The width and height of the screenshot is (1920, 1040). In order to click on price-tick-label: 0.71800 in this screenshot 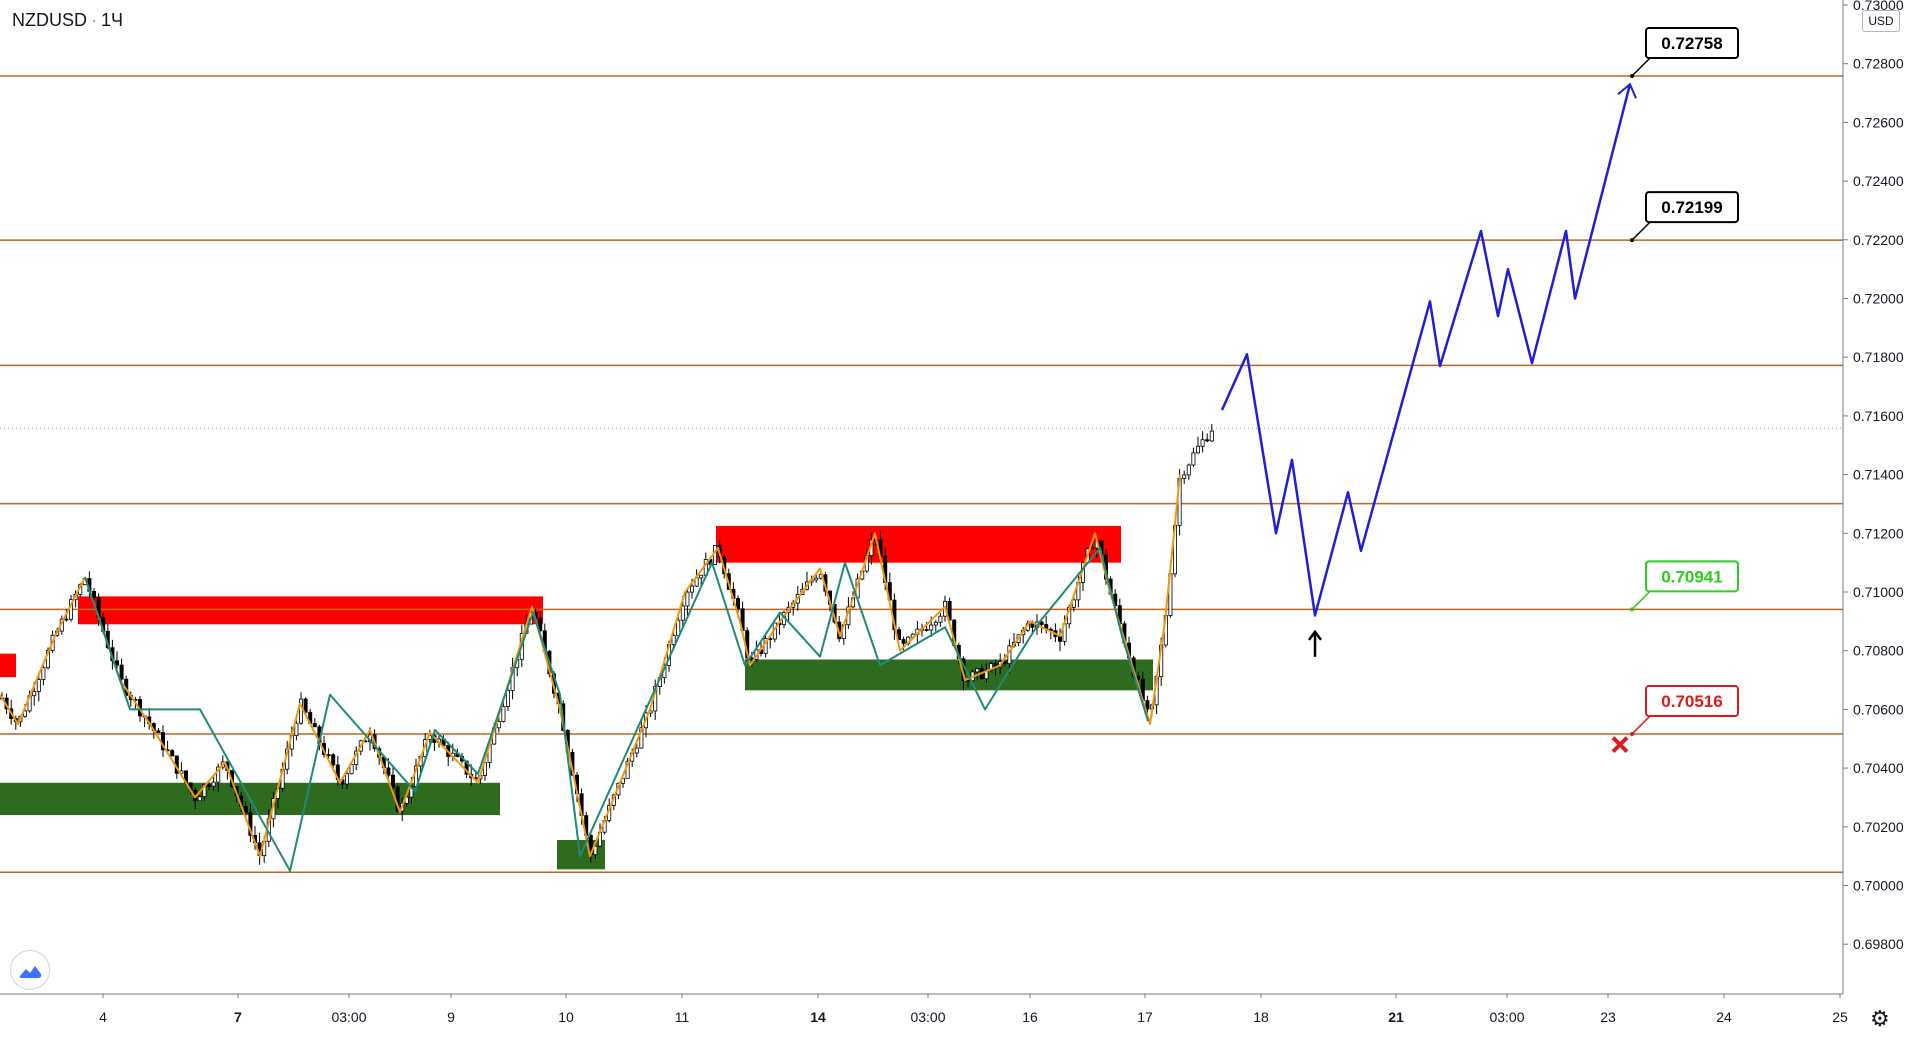, I will do `click(1878, 357)`.